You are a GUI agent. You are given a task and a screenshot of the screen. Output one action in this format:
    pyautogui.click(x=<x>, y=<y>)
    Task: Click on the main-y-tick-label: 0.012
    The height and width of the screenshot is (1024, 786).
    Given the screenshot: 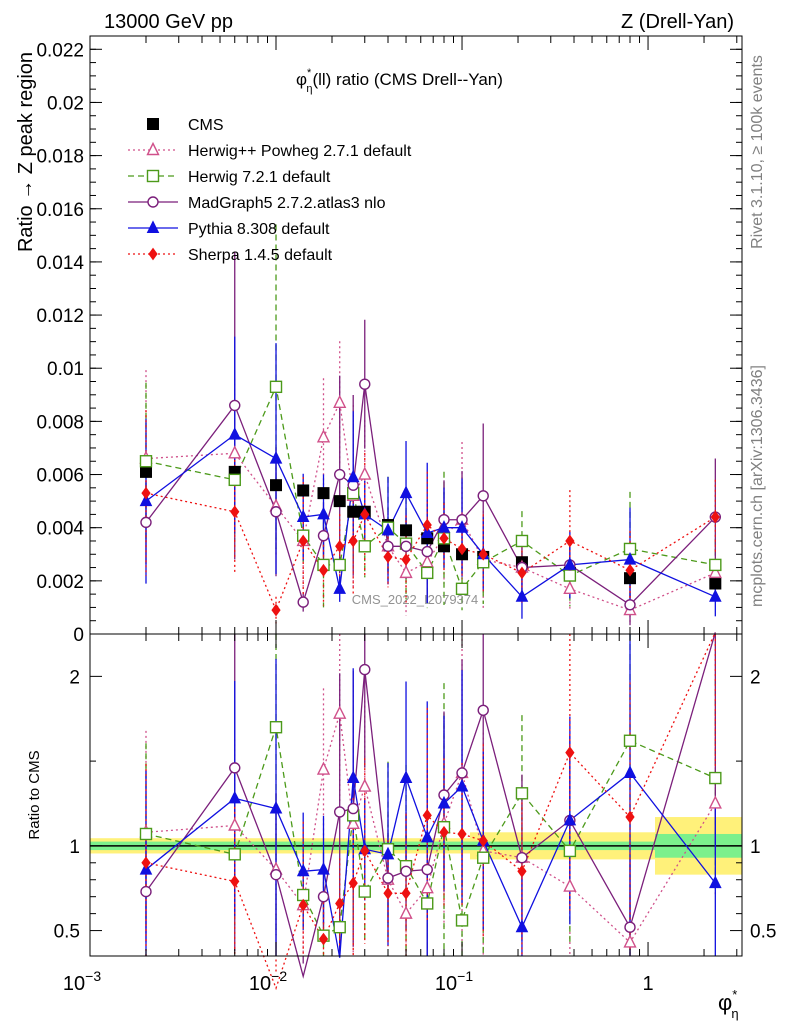 What is the action you would take?
    pyautogui.click(x=60, y=316)
    